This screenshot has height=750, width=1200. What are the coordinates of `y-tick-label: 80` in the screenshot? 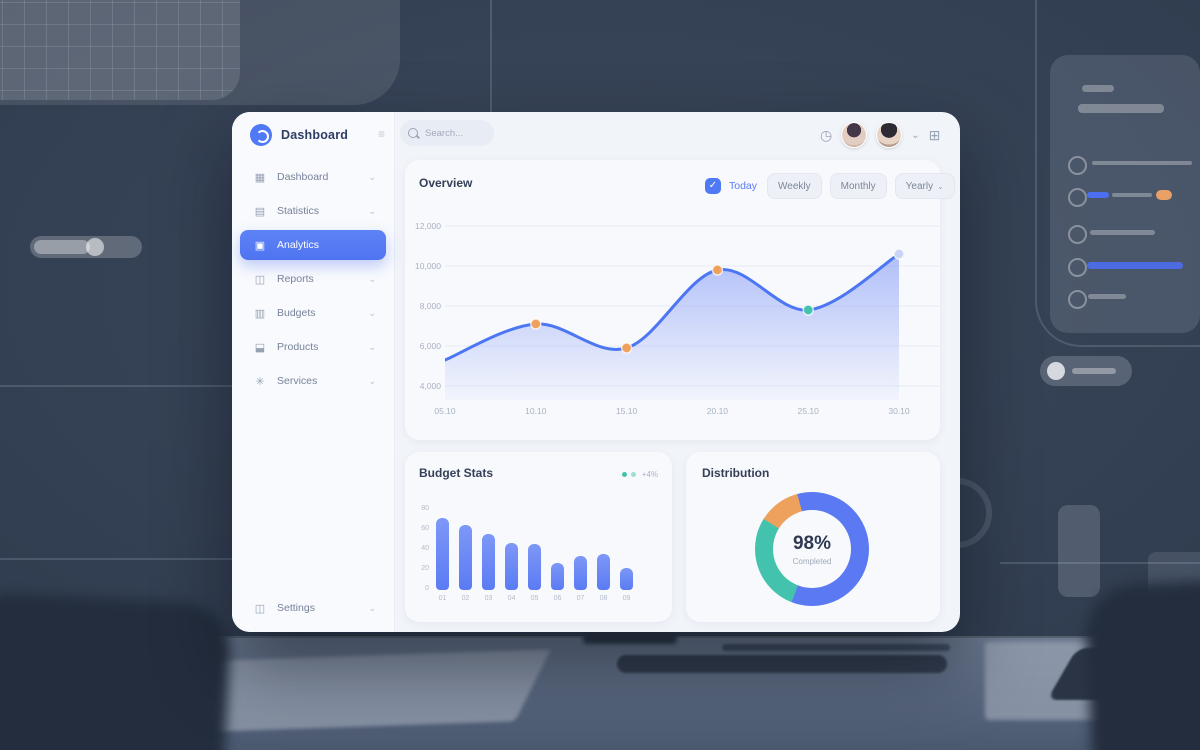 It's located at (425, 508).